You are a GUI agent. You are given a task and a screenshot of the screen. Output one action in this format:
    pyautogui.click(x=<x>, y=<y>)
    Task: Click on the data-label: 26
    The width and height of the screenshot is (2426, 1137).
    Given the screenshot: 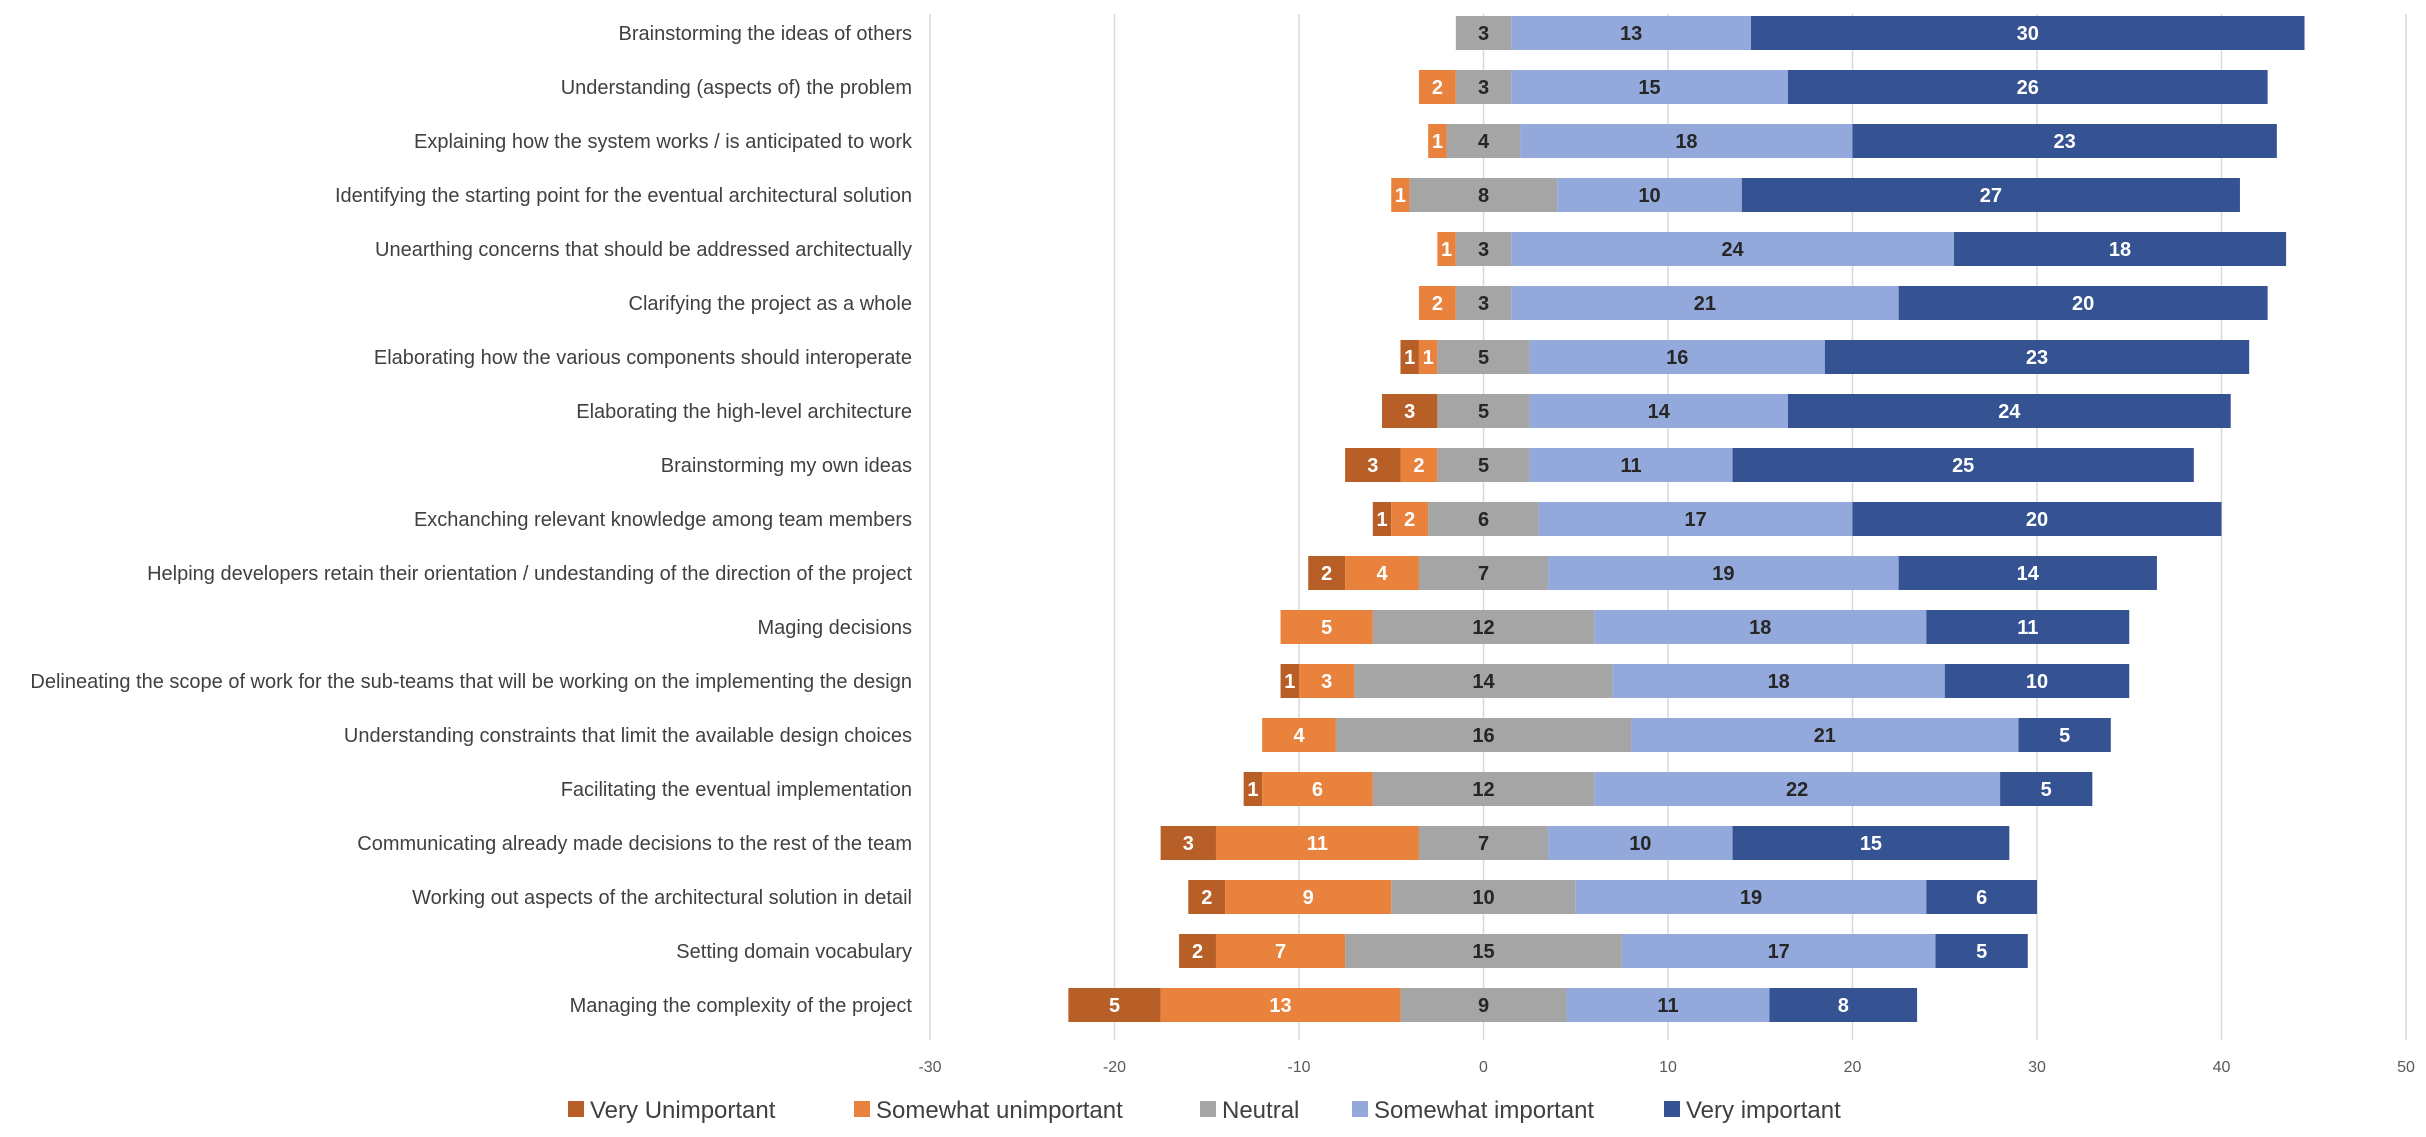 What is the action you would take?
    pyautogui.click(x=2028, y=88)
    